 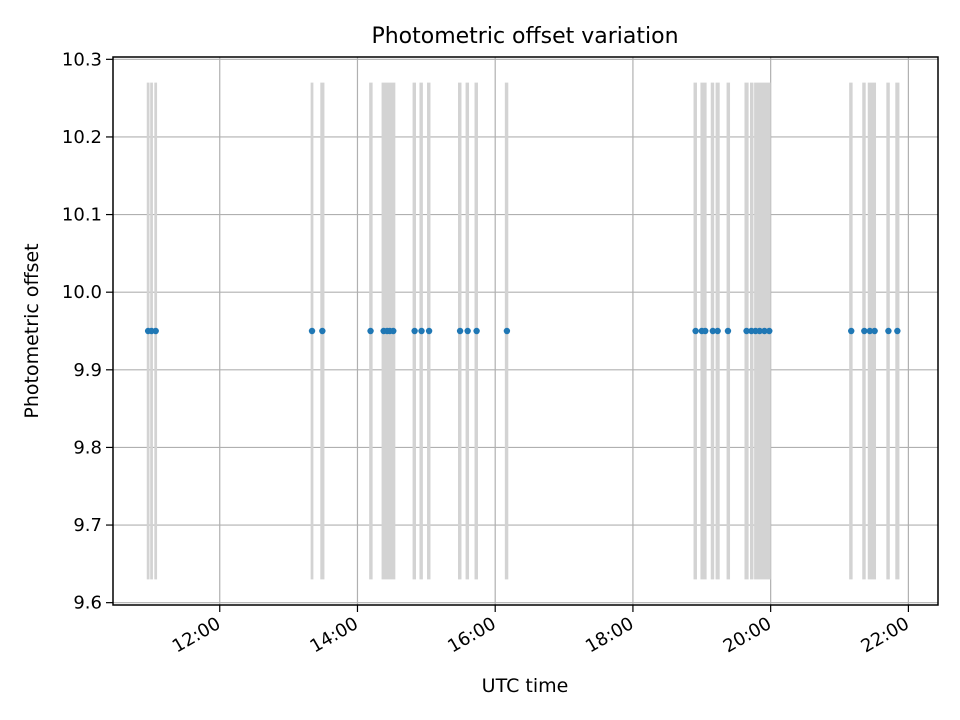 What do you see at coordinates (87, 603) in the screenshot?
I see `y-tick-label: 9.6` at bounding box center [87, 603].